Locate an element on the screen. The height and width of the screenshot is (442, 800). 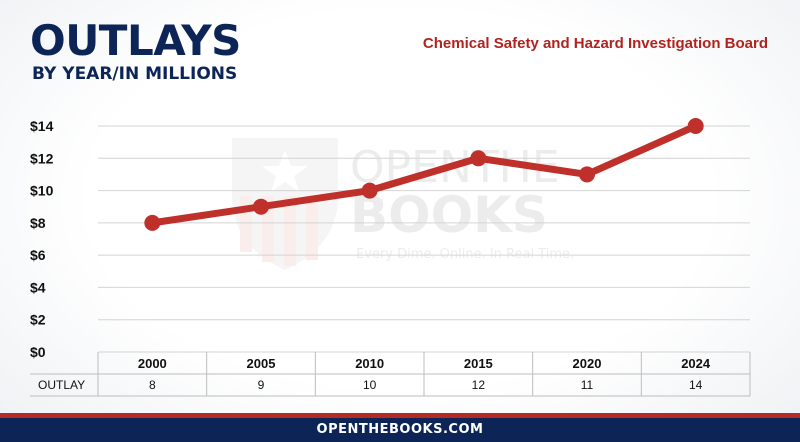
x-tick-label: 2005 is located at coordinates (261, 363).